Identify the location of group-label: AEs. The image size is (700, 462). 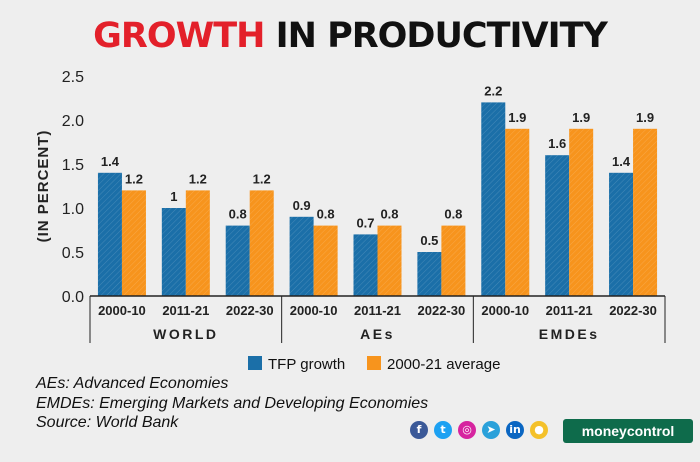
(377, 334).